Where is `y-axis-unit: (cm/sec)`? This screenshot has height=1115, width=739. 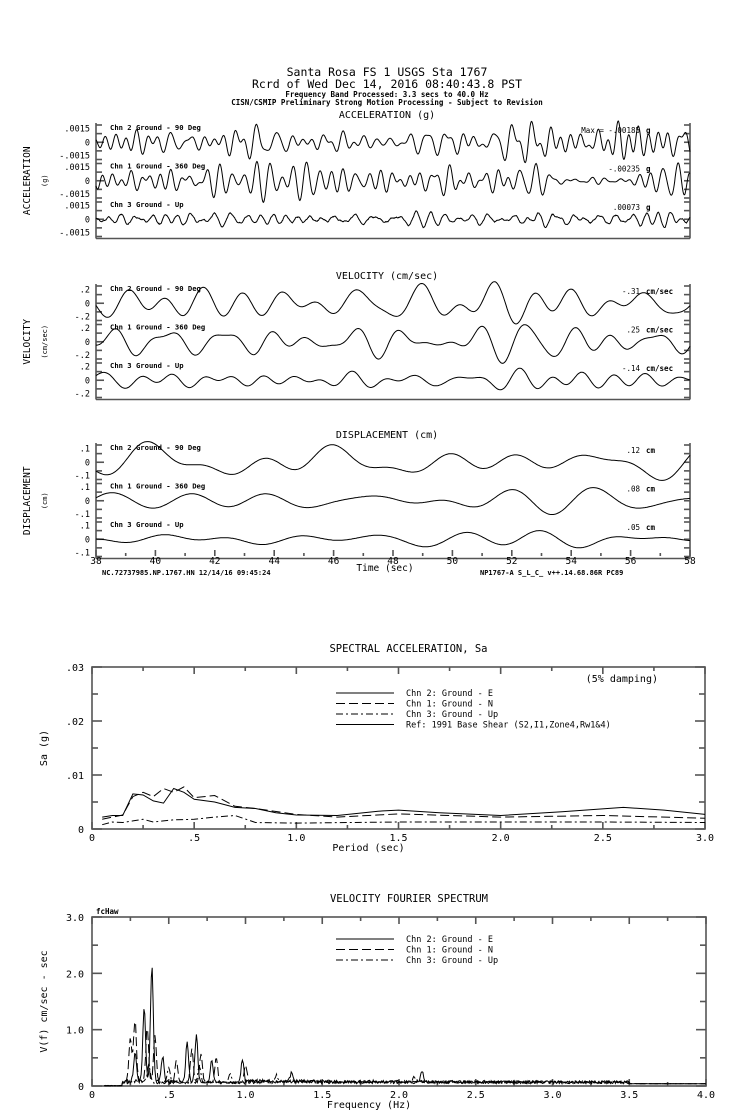 y-axis-unit: (cm/sec) is located at coordinates (45, 342).